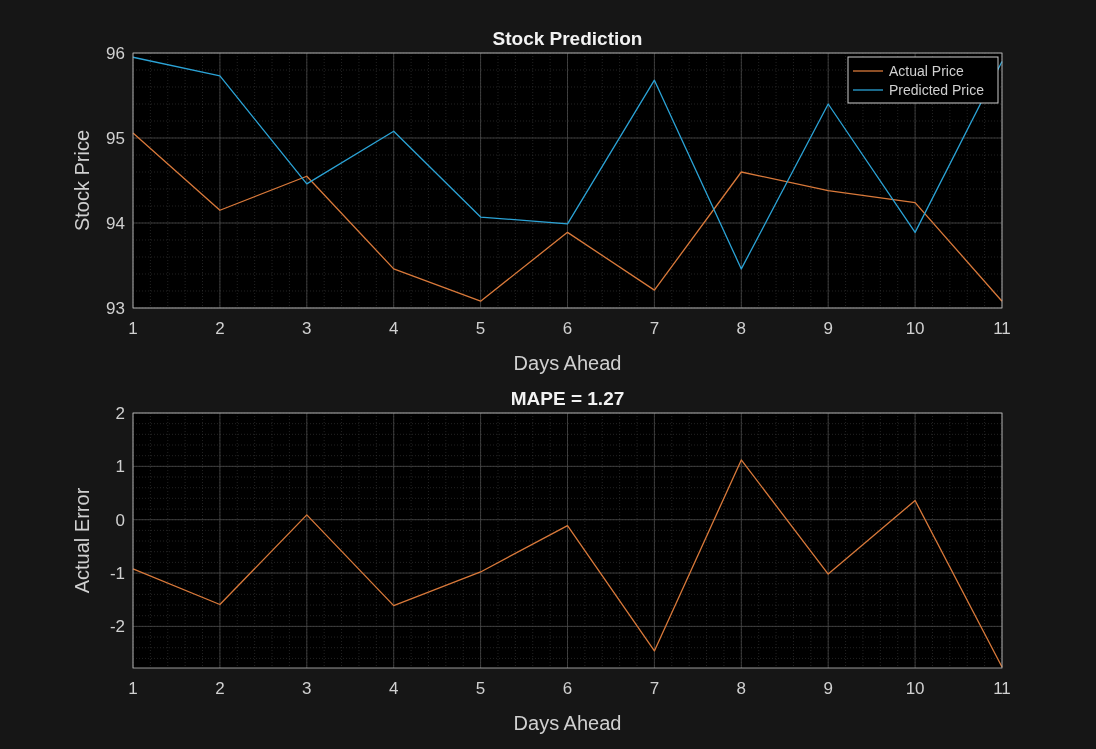  Describe the element at coordinates (117, 574) in the screenshot. I see `y-tick-label: -1` at that location.